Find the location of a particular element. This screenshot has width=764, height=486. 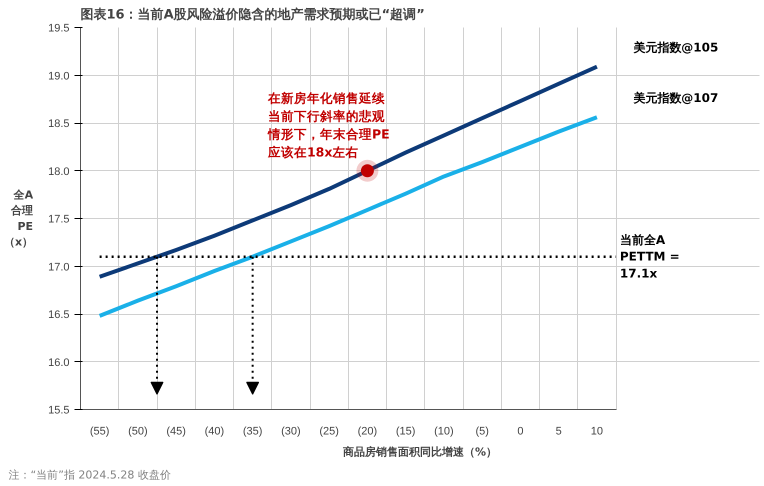

x-tick-label: 10 is located at coordinates (597, 432).